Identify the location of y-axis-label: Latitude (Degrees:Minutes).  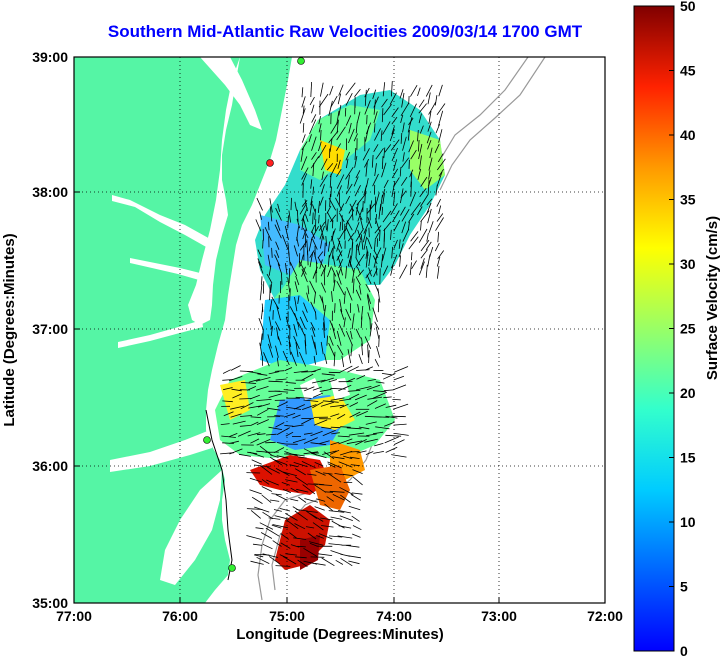
(9, 329).